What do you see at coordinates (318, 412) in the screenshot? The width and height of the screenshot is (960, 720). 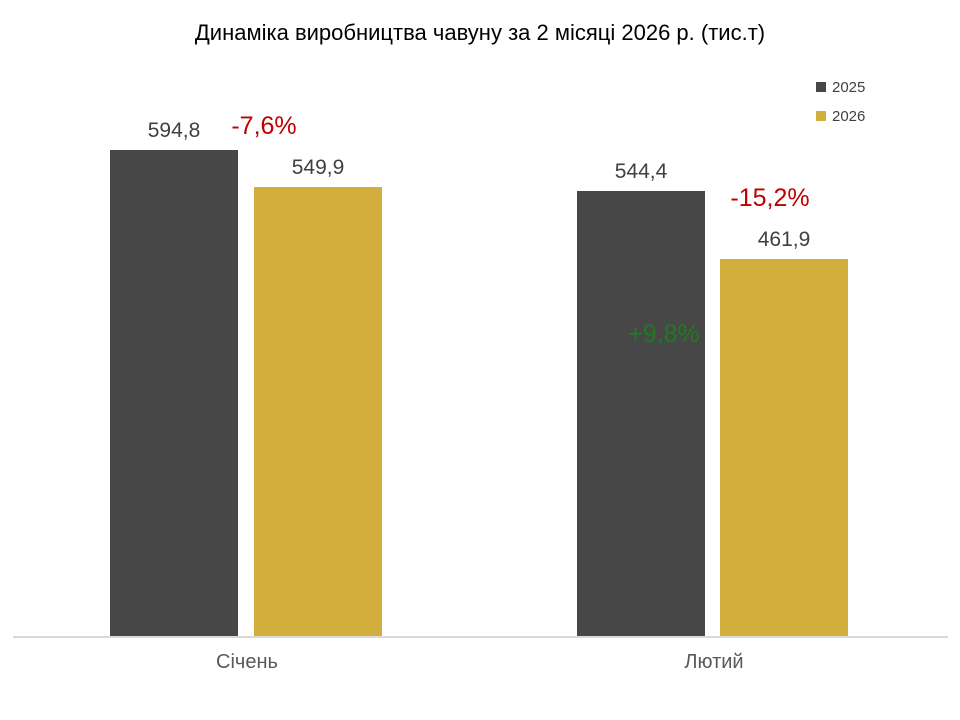 I see `bar-2026-january` at bounding box center [318, 412].